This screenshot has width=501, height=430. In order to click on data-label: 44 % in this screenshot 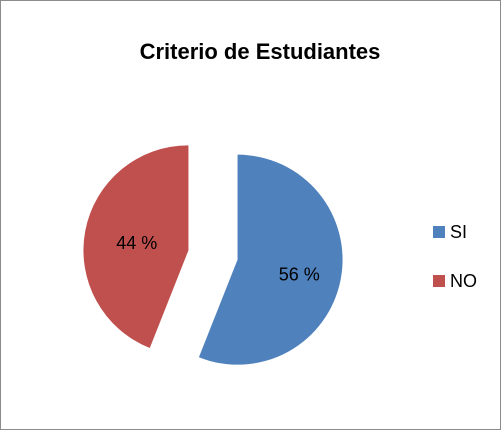, I will do `click(136, 243)`.